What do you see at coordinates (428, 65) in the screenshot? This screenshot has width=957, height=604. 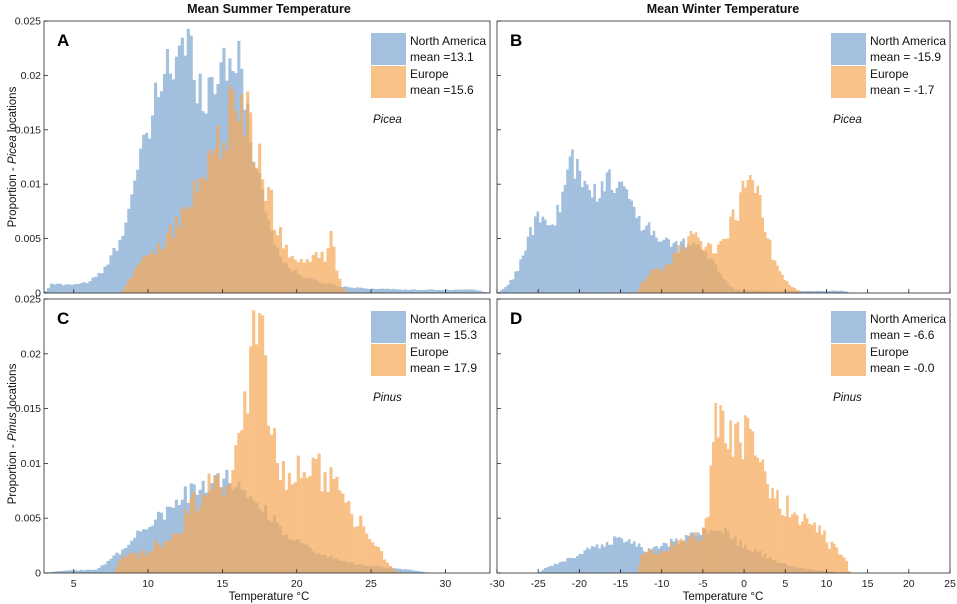 I see `legend: North America mean =13.1 Europe mean =15.6` at bounding box center [428, 65].